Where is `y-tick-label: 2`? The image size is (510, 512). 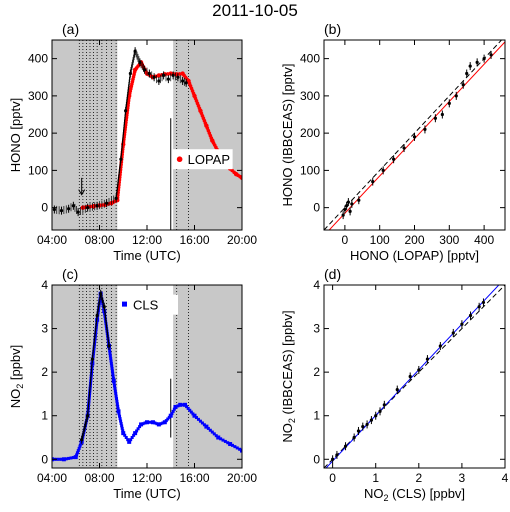
y-tick-label: 2 is located at coordinates (316, 372).